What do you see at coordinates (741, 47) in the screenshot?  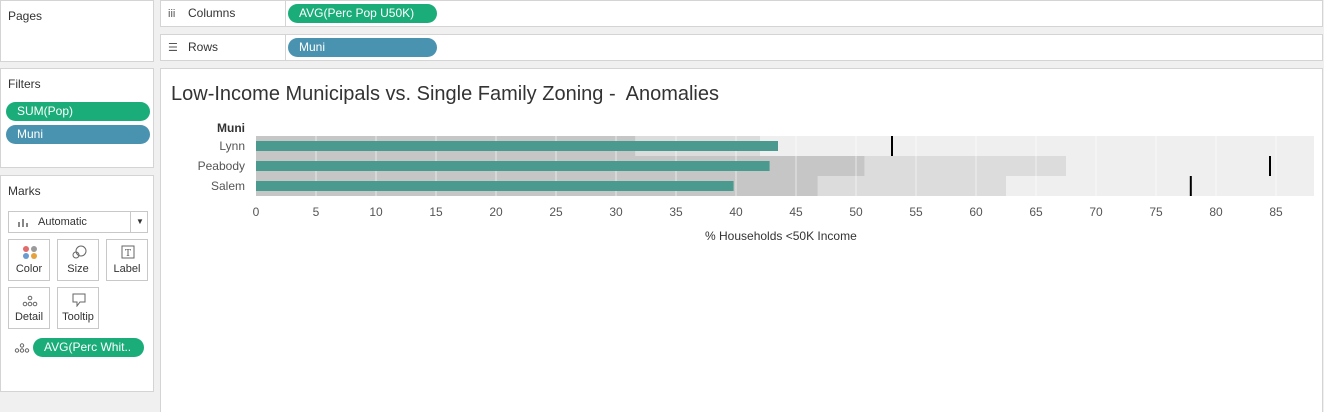 I see `rows-shelf: ☰ Rows Muni` at bounding box center [741, 47].